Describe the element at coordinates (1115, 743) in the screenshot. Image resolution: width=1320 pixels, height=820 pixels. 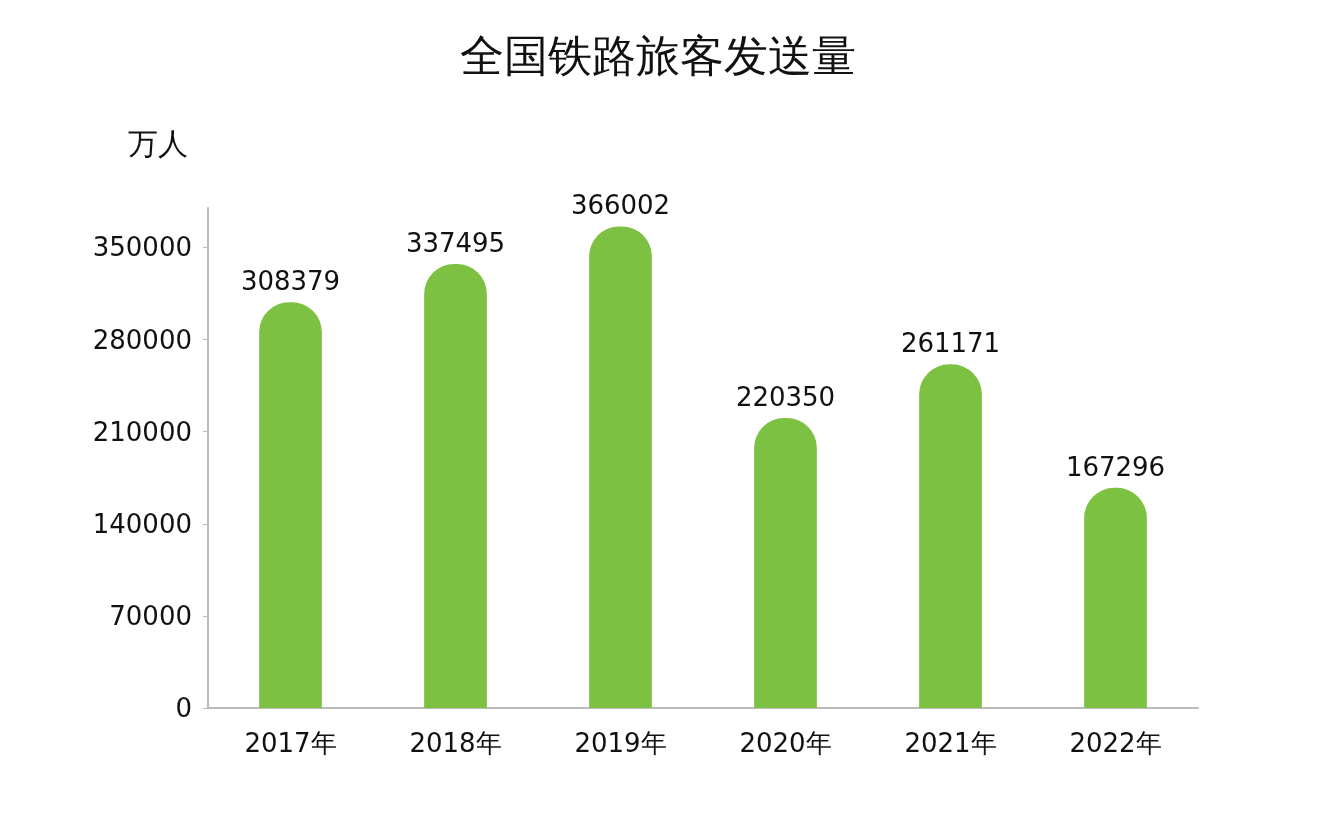
I see `x-tick-label: 2022年` at that location.